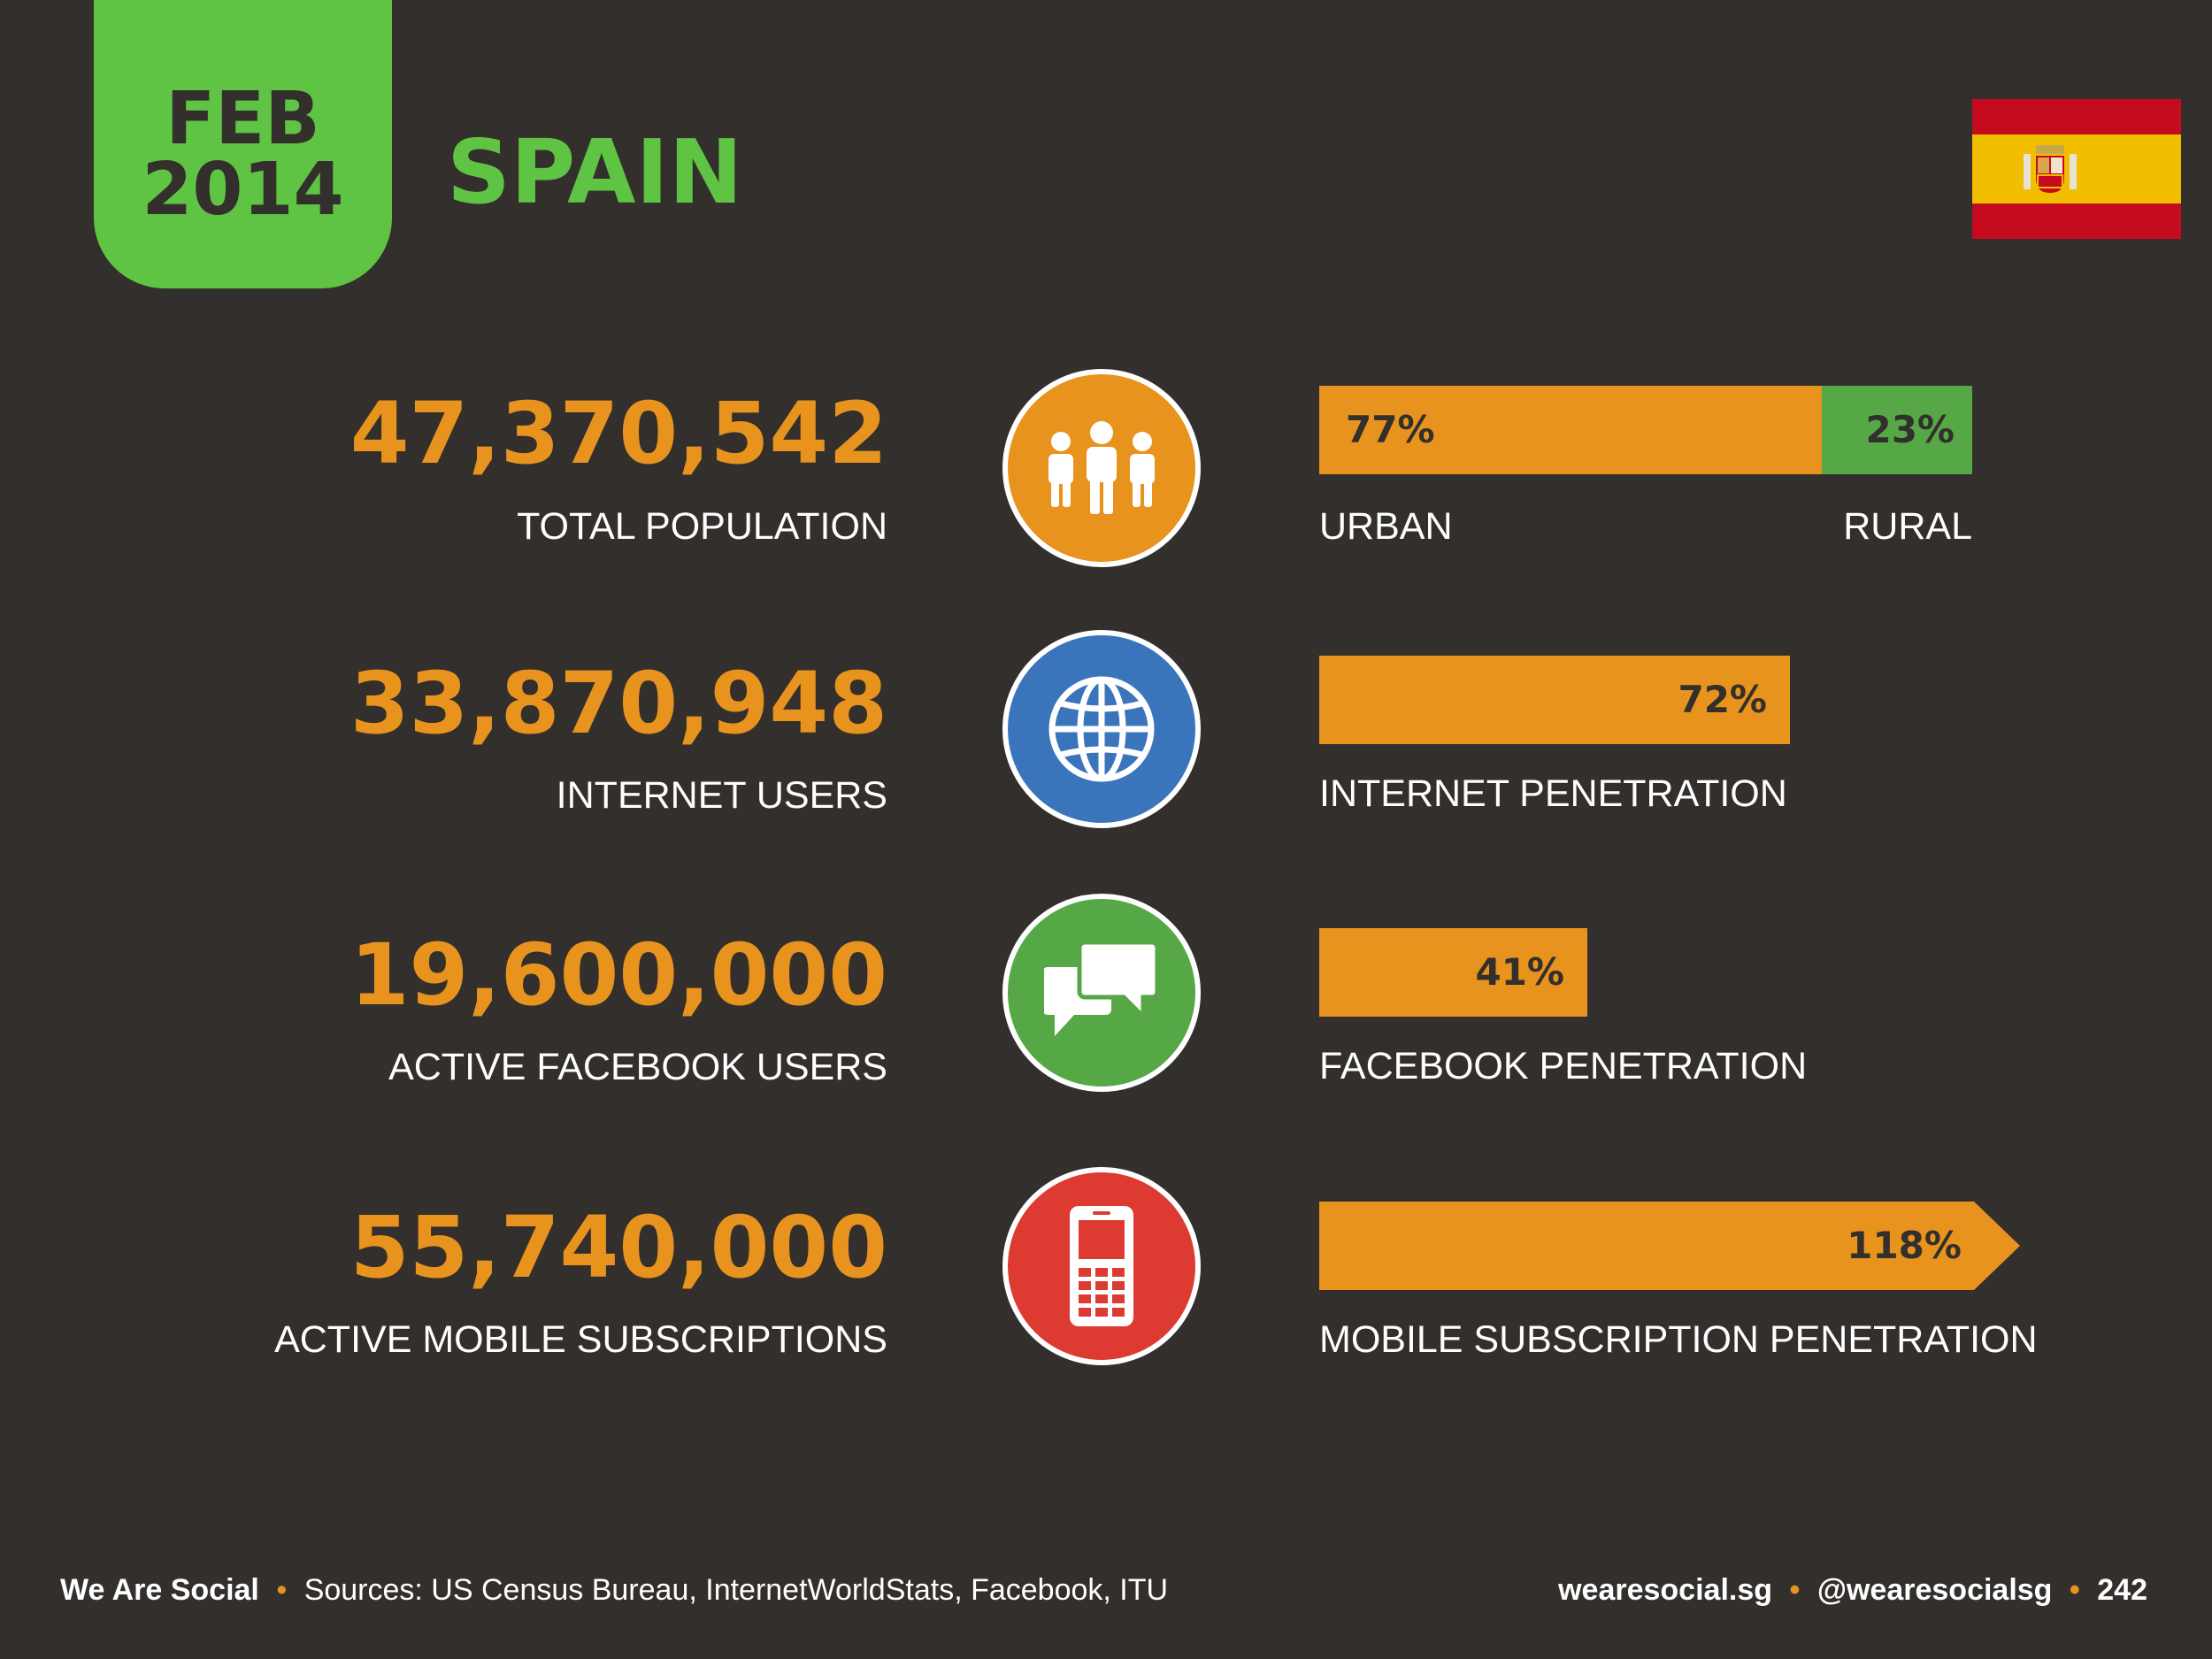 This screenshot has width=2212, height=1659. I want to click on internet-users-label: INTERNET USERS, so click(722, 796).